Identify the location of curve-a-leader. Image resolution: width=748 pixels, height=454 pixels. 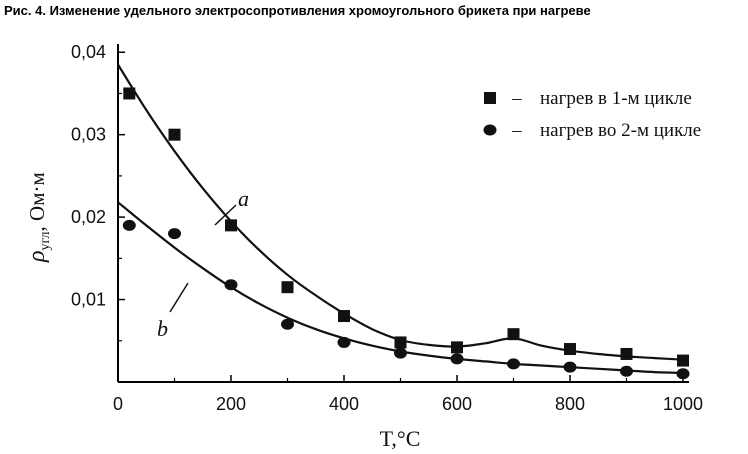
(225, 215).